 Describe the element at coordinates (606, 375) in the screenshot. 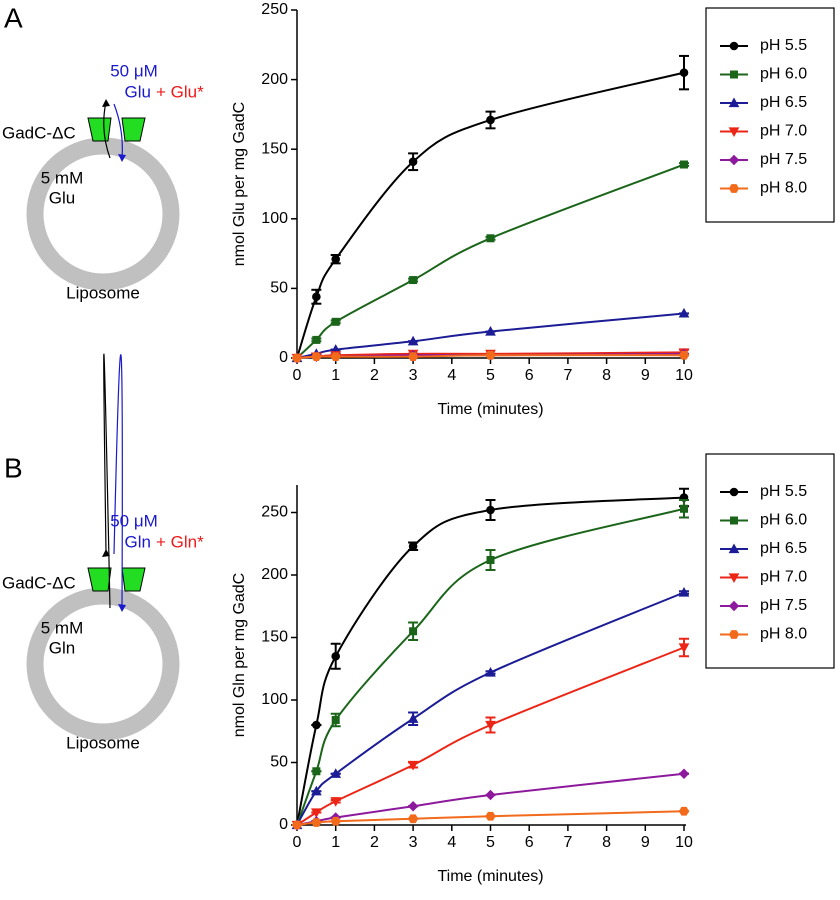

I see `x-tick-label: 8` at that location.